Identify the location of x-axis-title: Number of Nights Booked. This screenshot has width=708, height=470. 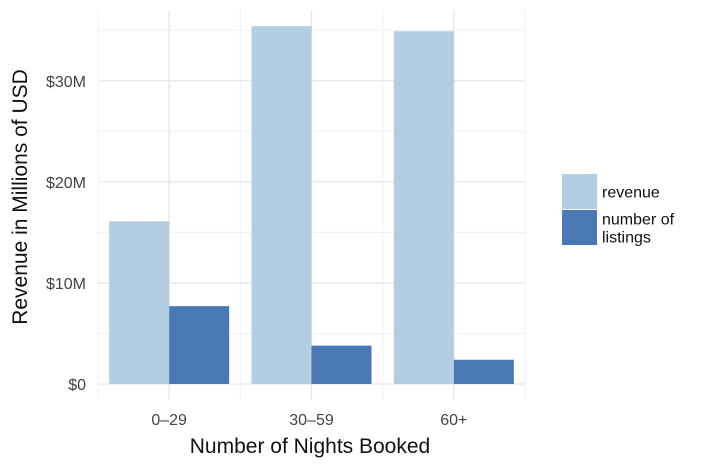
(310, 446).